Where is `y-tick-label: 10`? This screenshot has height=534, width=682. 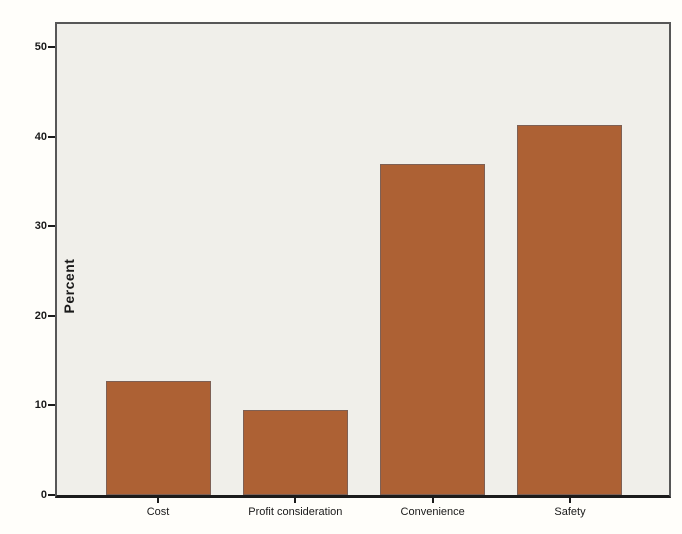 y-tick-label: 10 is located at coordinates (40, 405).